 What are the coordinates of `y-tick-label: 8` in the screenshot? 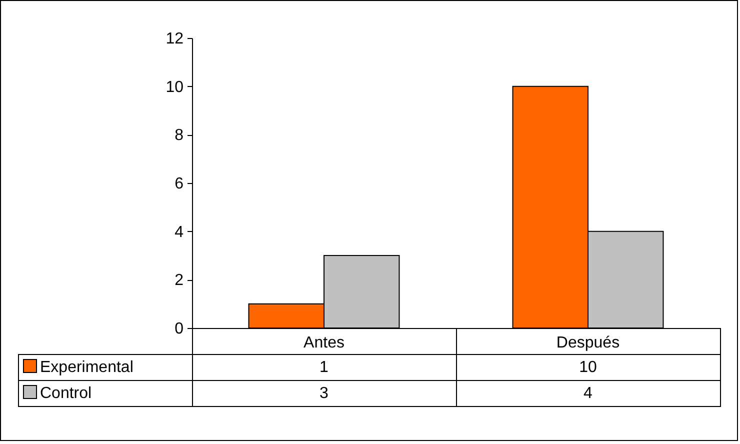 It's located at (179, 135).